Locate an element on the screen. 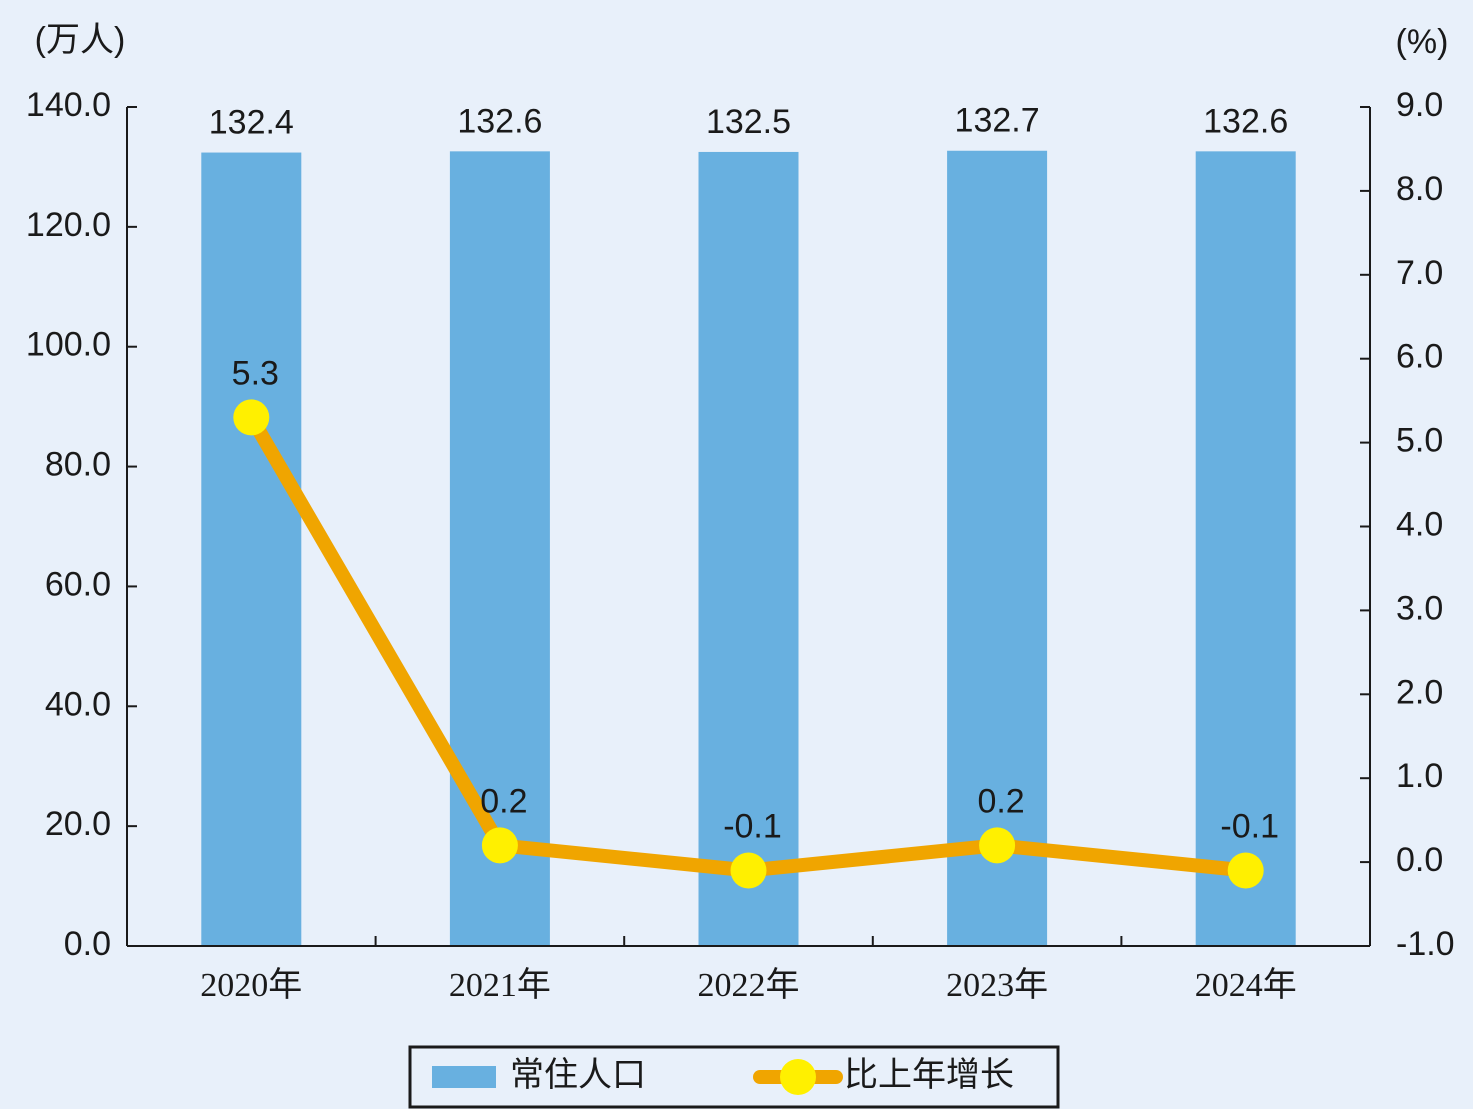 The height and width of the screenshot is (1109, 1473). x-tick-label: 2021年 is located at coordinates (500, 985).